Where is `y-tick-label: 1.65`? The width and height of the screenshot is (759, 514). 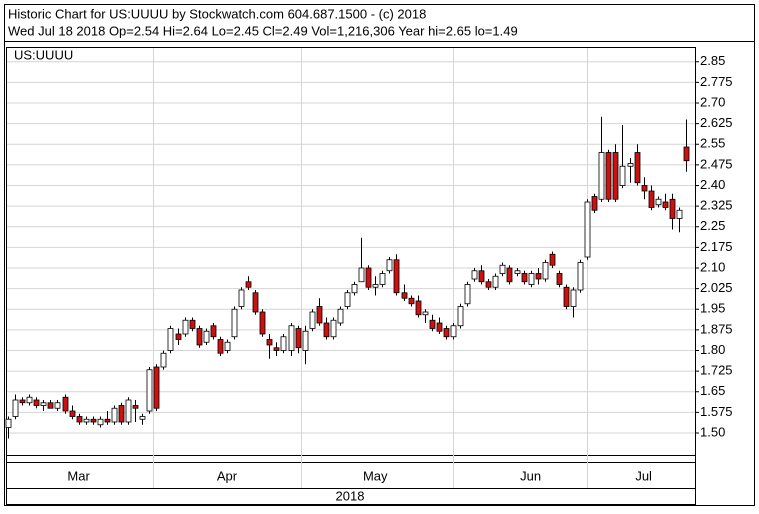 y-tick-label: 1.65 is located at coordinates (712, 390).